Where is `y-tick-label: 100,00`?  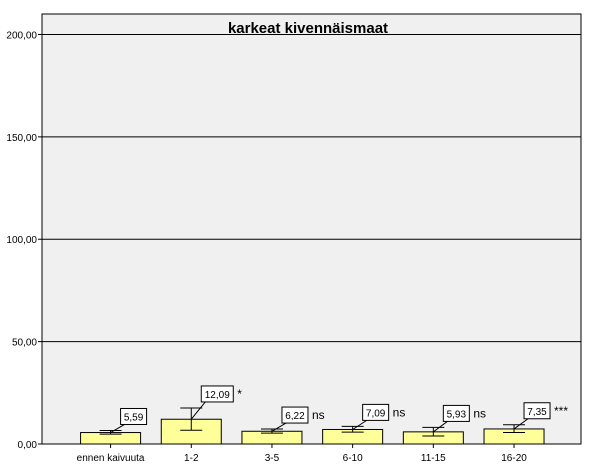
y-tick-label: 100,00 is located at coordinates (21, 240).